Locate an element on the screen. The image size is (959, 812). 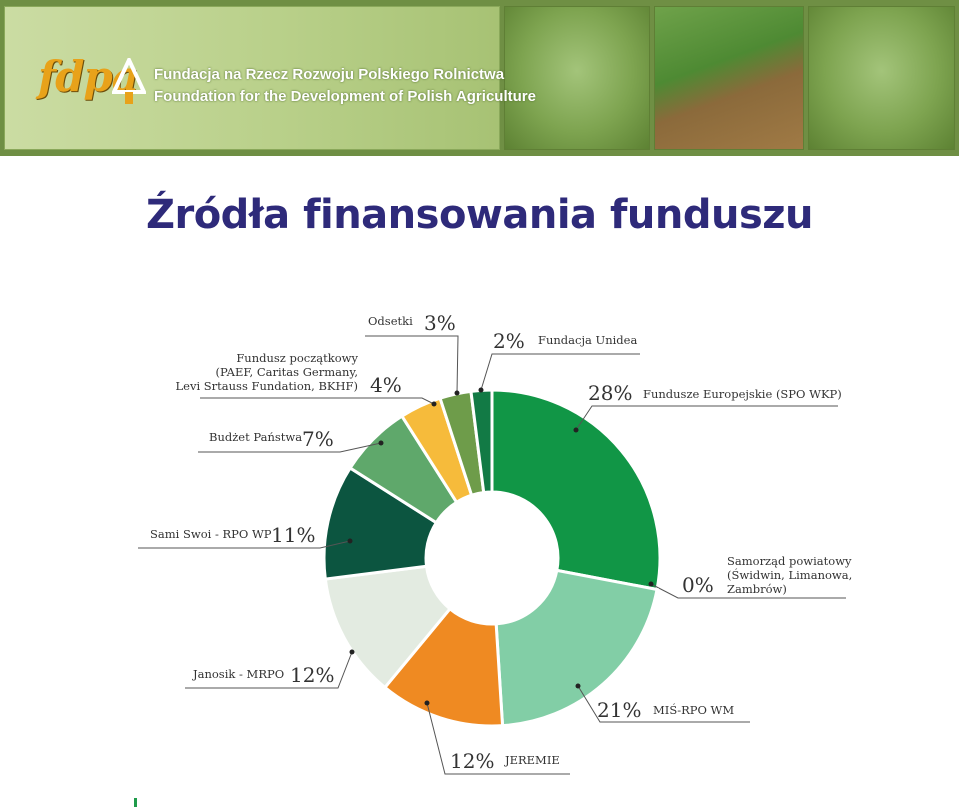
slice-category-label: Fundacja Unidea is located at coordinates (587, 340).